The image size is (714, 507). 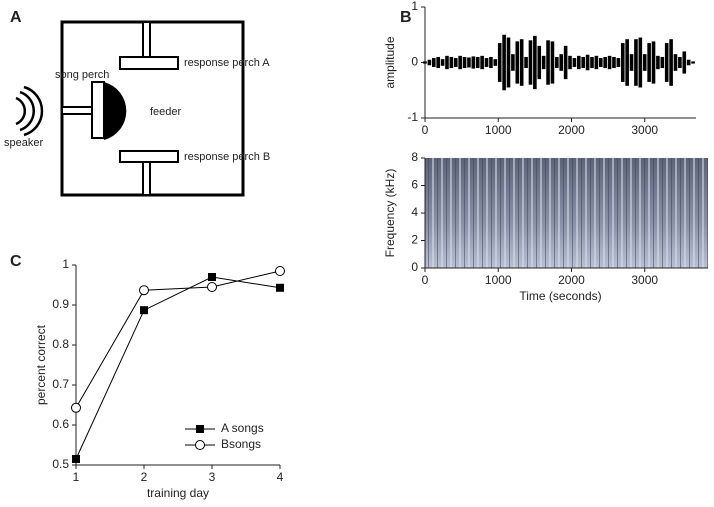 What do you see at coordinates (414, 212) in the screenshot?
I see `y-tick-label: 4` at bounding box center [414, 212].